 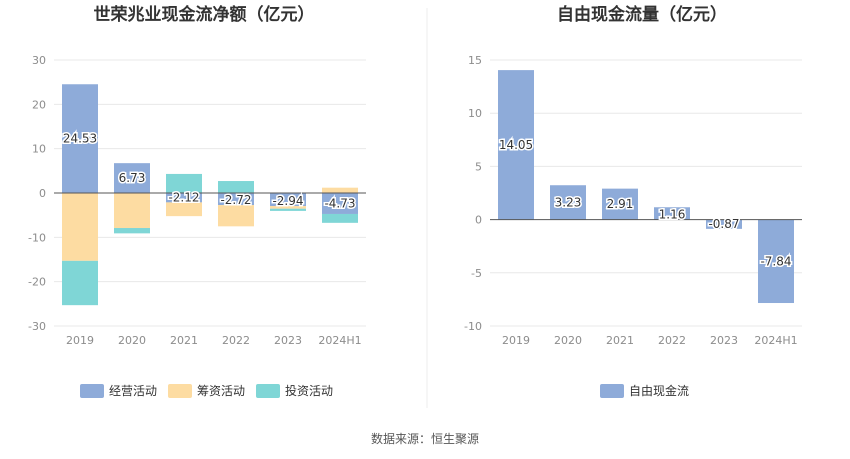 I want to click on bar-筹资活动-2024H1, so click(x=340, y=190).